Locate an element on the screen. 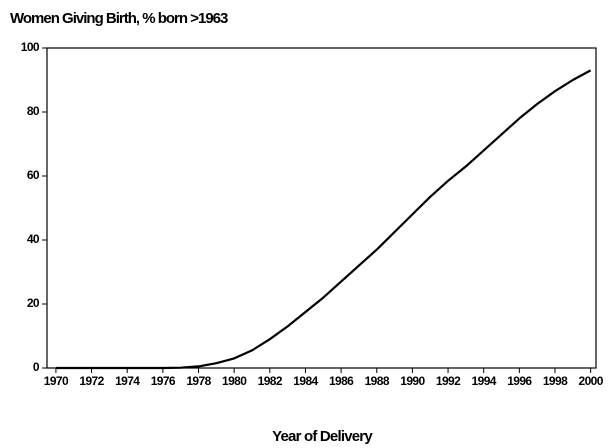  y-tick-label: 20 is located at coordinates (33, 303).